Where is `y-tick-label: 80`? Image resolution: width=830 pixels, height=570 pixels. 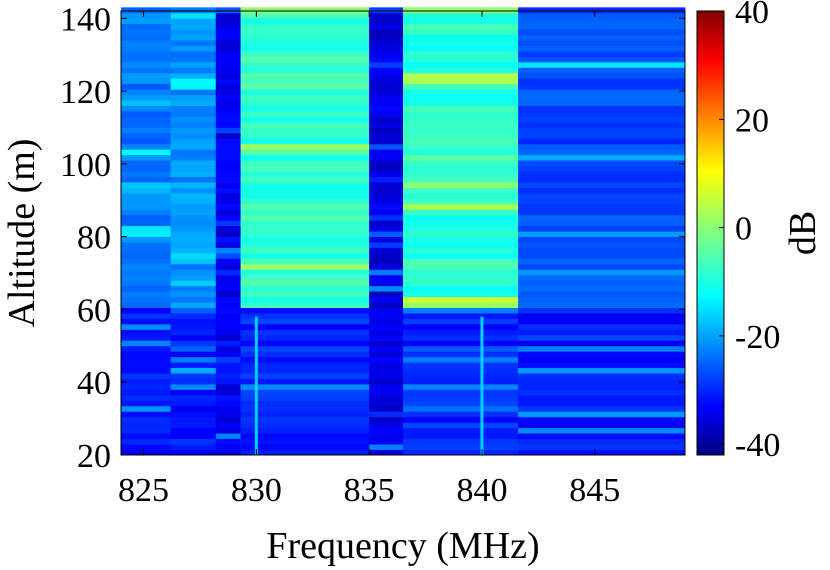 y-tick-label: 80 is located at coordinates (94, 238).